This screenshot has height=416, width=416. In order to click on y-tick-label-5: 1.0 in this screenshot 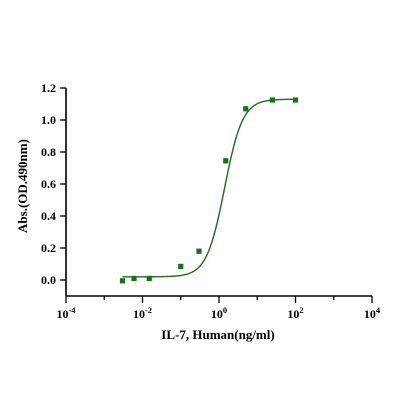, I will do `click(48, 120)`.